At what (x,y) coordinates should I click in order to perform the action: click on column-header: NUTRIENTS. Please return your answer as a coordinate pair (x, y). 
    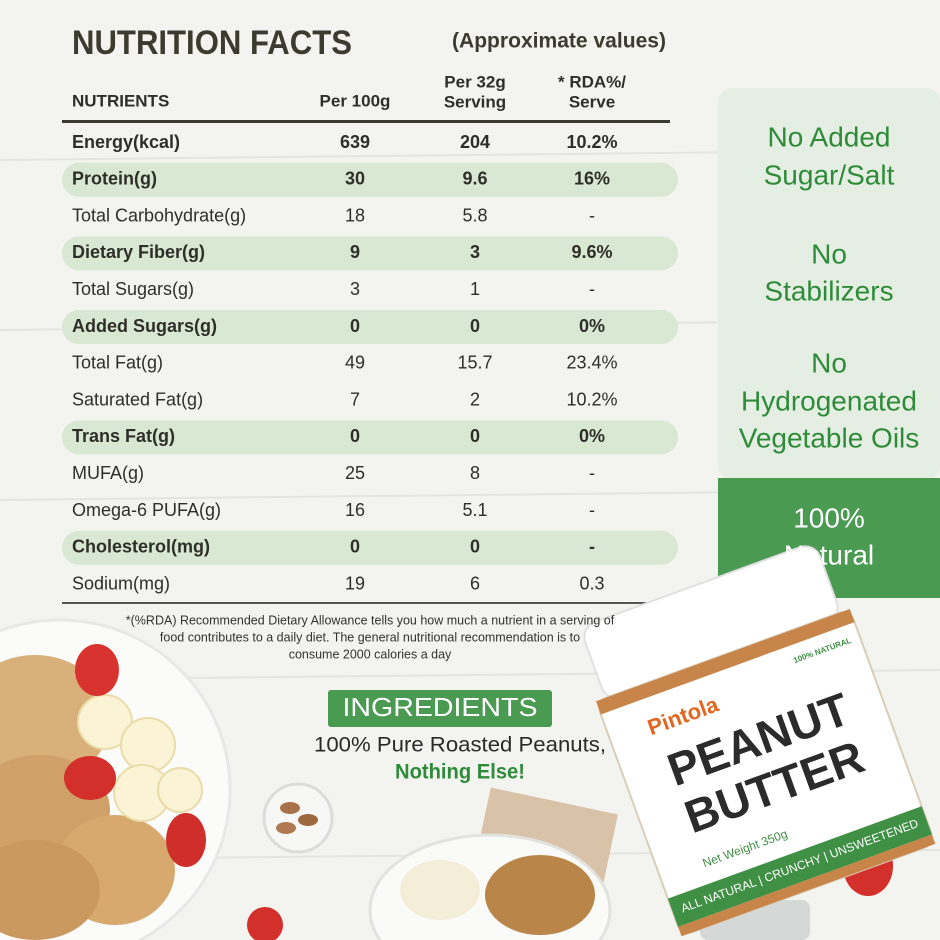
    Looking at the image, I should click on (120, 100).